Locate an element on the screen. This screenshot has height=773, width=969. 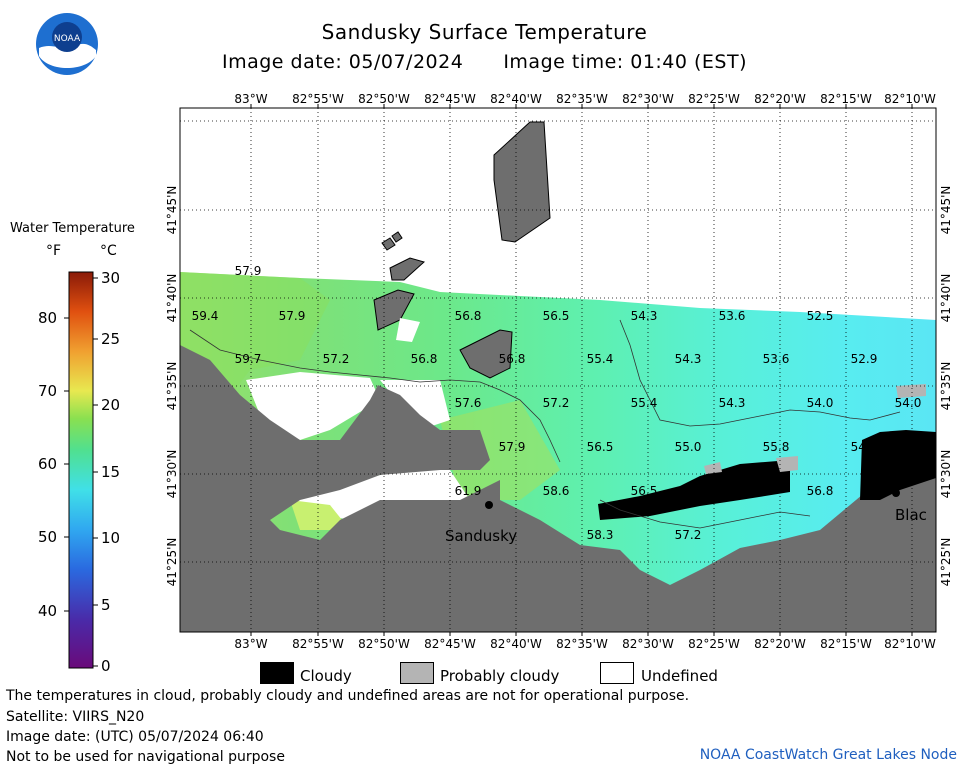
image-time: Image time: 01:40 (EST) is located at coordinates (625, 62).